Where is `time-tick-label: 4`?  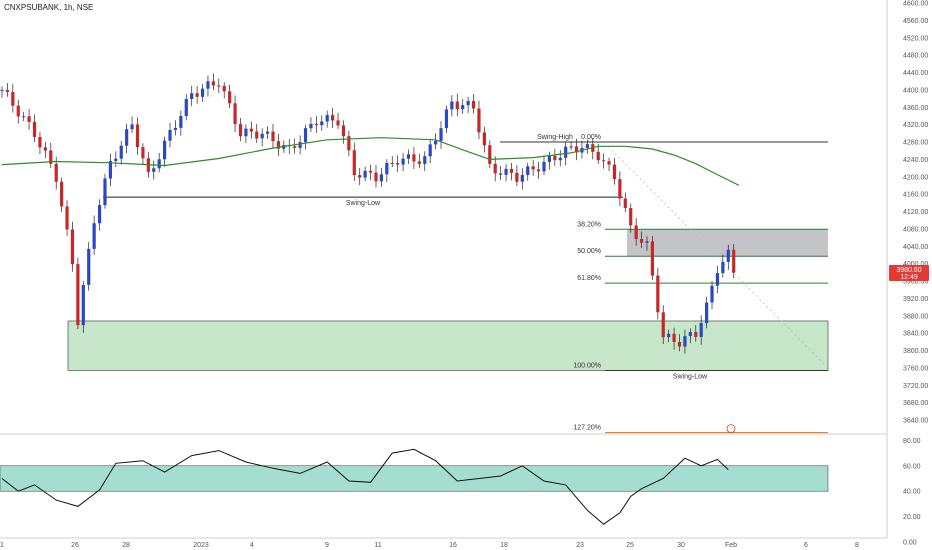 time-tick-label: 4 is located at coordinates (252, 545).